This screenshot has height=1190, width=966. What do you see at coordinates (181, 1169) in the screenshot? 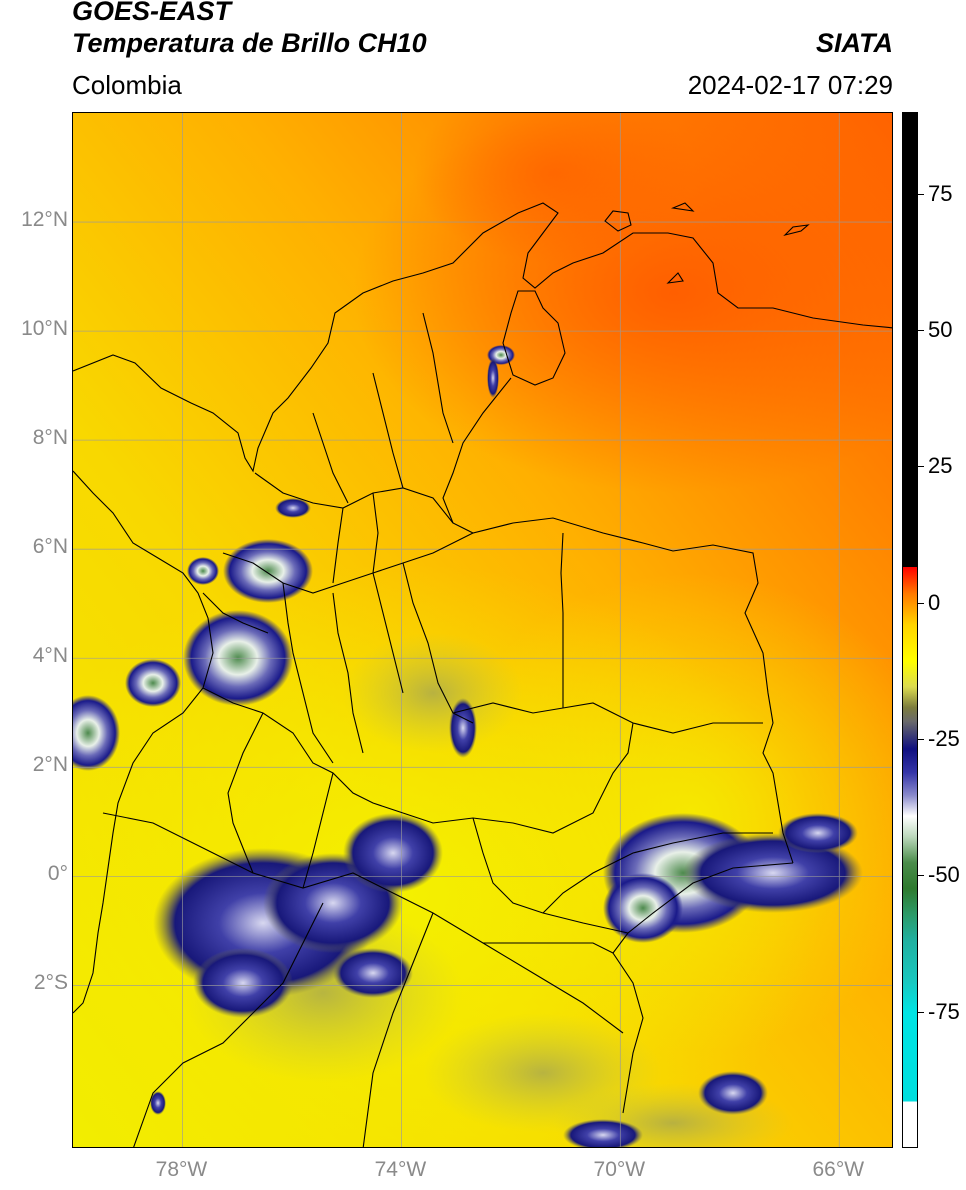
I see `lon-label: 78°W` at bounding box center [181, 1169].